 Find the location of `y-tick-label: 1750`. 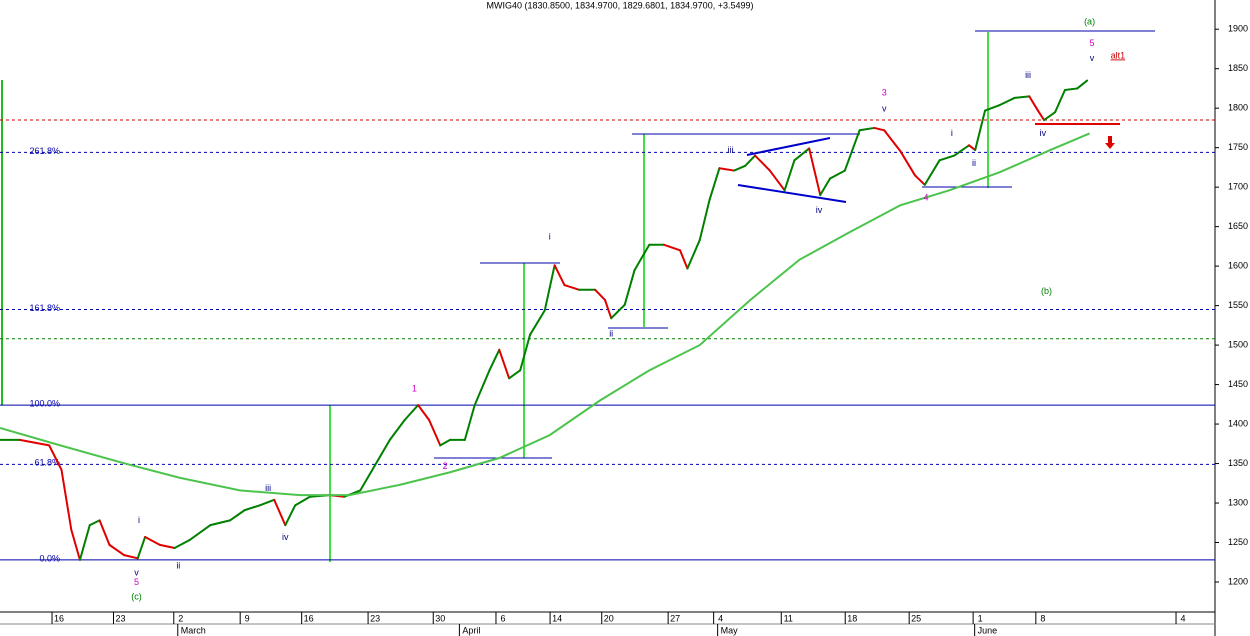

y-tick-label: 1750 is located at coordinates (1238, 147).